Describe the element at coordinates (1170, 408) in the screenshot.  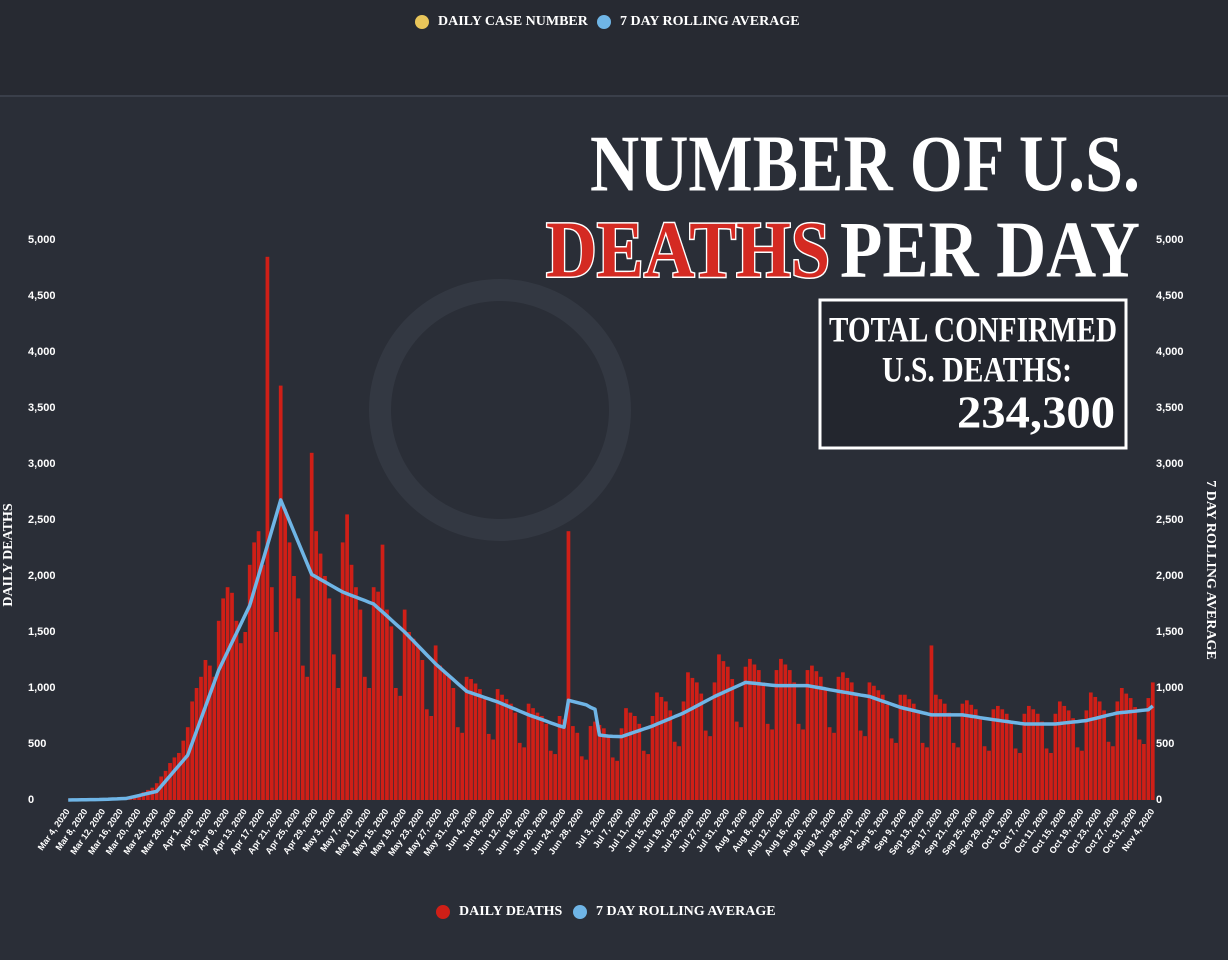
I see `y2-tick-label: 3,500` at that location.